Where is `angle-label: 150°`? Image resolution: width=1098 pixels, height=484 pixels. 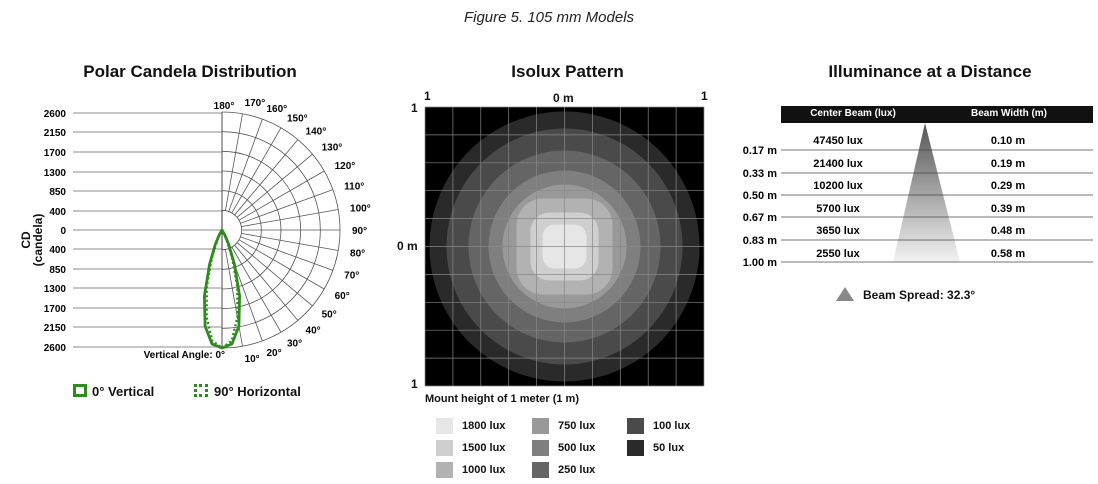 angle-label: 150° is located at coordinates (297, 118).